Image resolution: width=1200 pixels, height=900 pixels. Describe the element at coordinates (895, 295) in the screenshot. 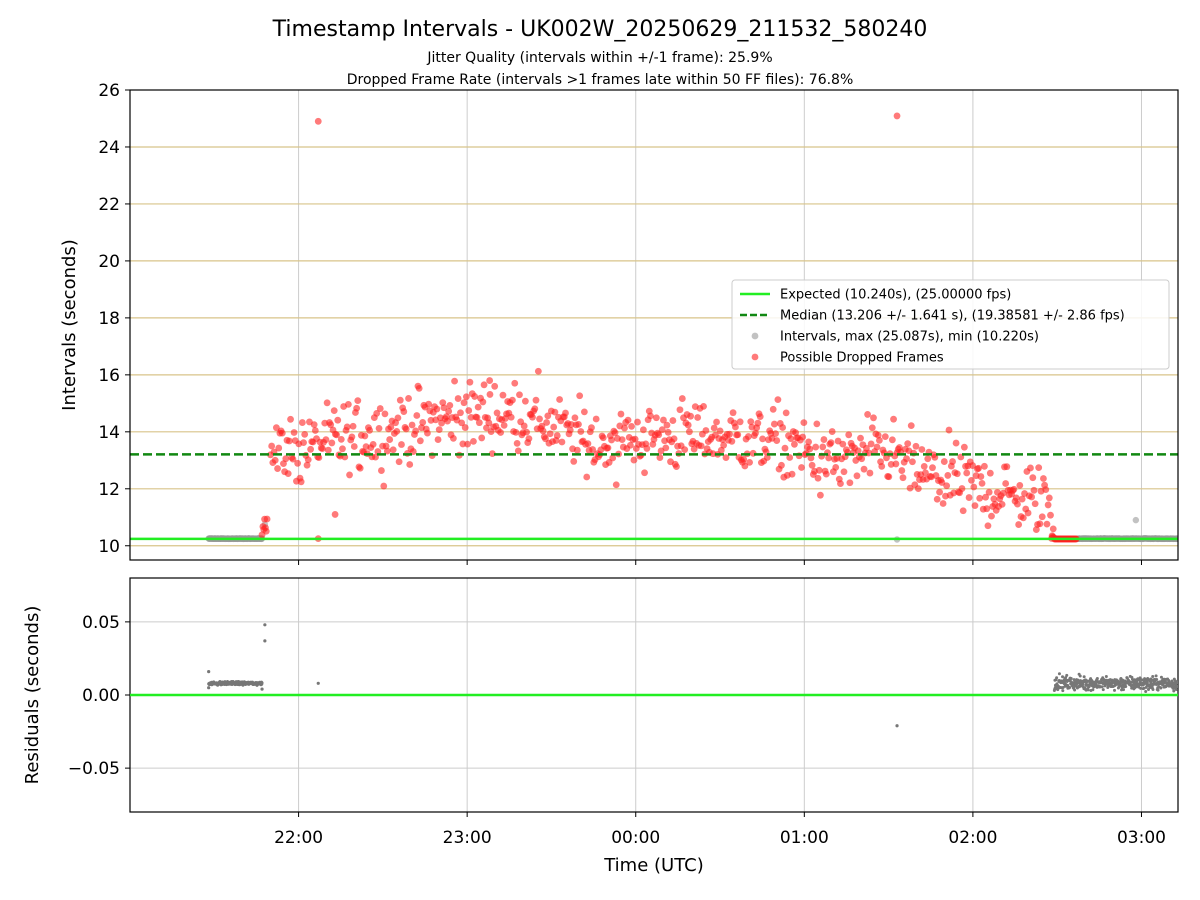

I see `legend-expected-label: Expected (10.240s), (25.00000 fps)` at that location.